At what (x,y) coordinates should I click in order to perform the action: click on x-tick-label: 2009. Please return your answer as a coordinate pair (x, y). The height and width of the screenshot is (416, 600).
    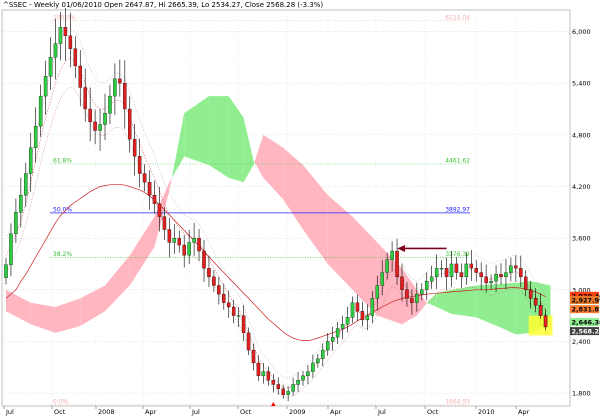
    Looking at the image, I should click on (297, 412).